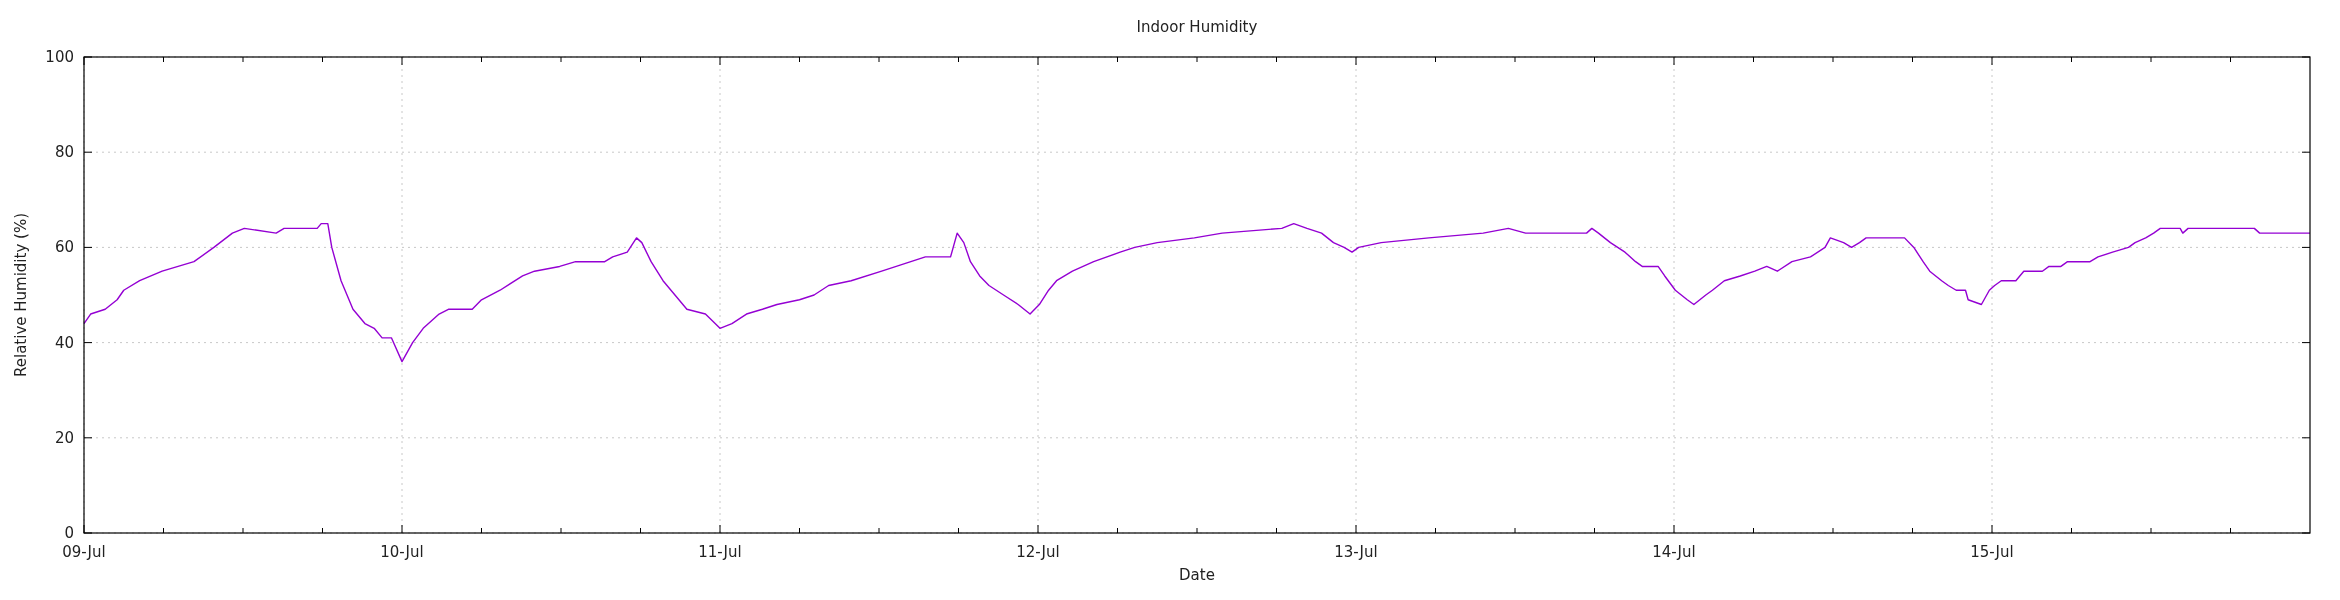 This screenshot has height=600, width=2340. I want to click on y-tick-label: 40, so click(64, 342).